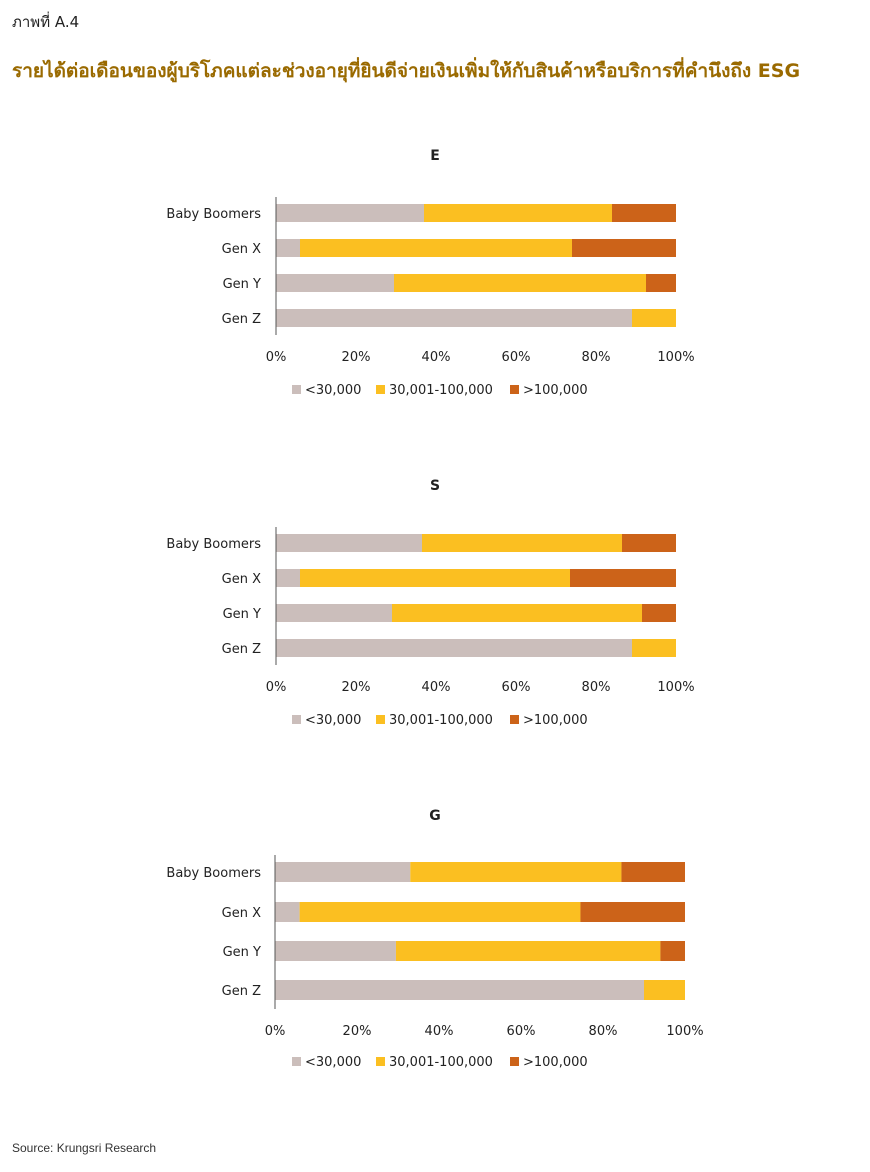 This screenshot has height=1172, width=870. Describe the element at coordinates (46, 22) in the screenshot. I see `figure-label: ภาพที่ A.4` at that location.